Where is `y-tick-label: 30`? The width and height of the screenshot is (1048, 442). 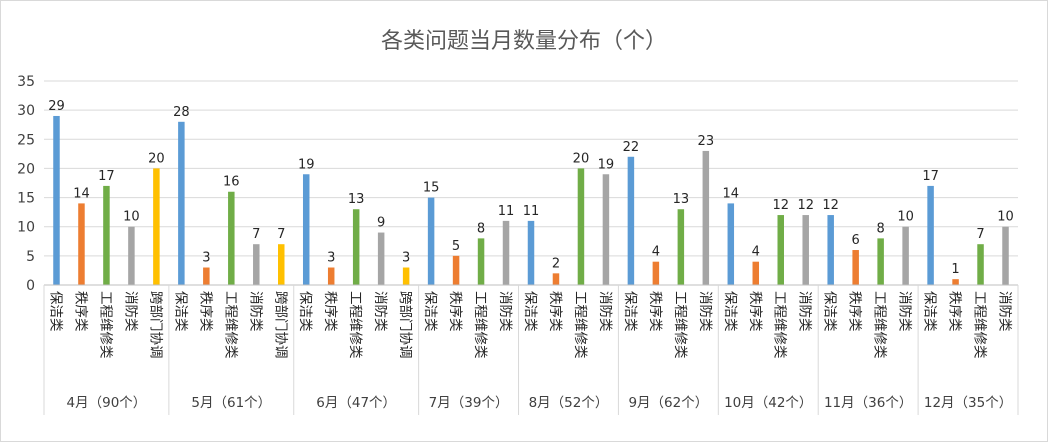 y-tick-label: 30 is located at coordinates (26, 111).